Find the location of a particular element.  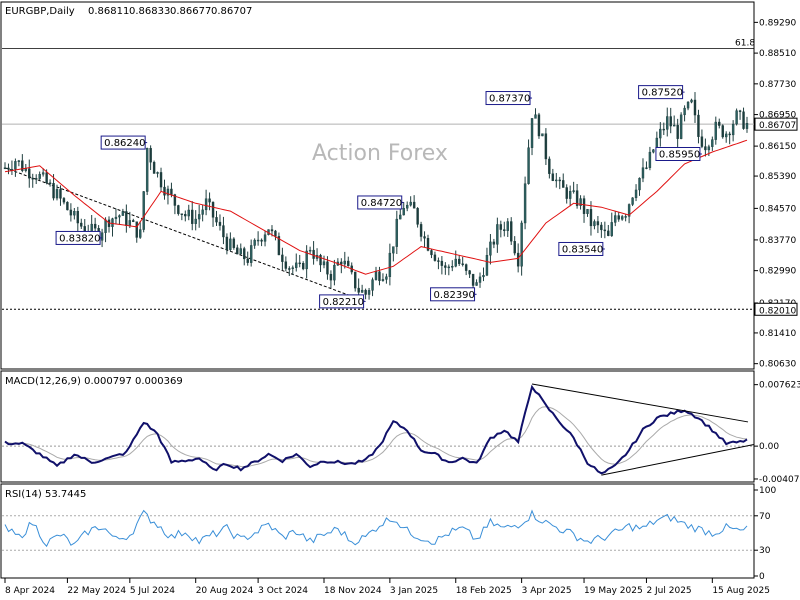

macd-line is located at coordinates (376, 429).